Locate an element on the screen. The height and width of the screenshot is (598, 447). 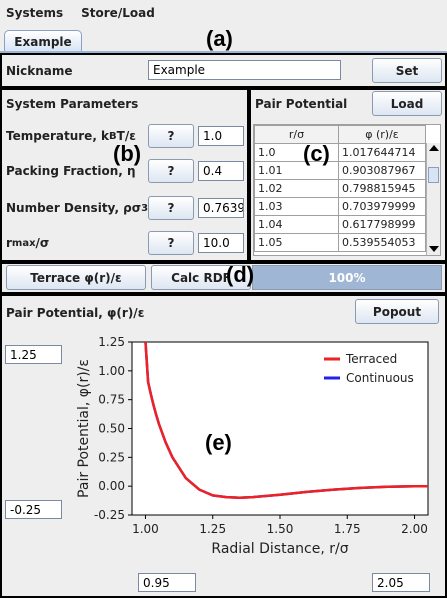
parameter-label: Temperature, k B T/ε is located at coordinates (71, 136).